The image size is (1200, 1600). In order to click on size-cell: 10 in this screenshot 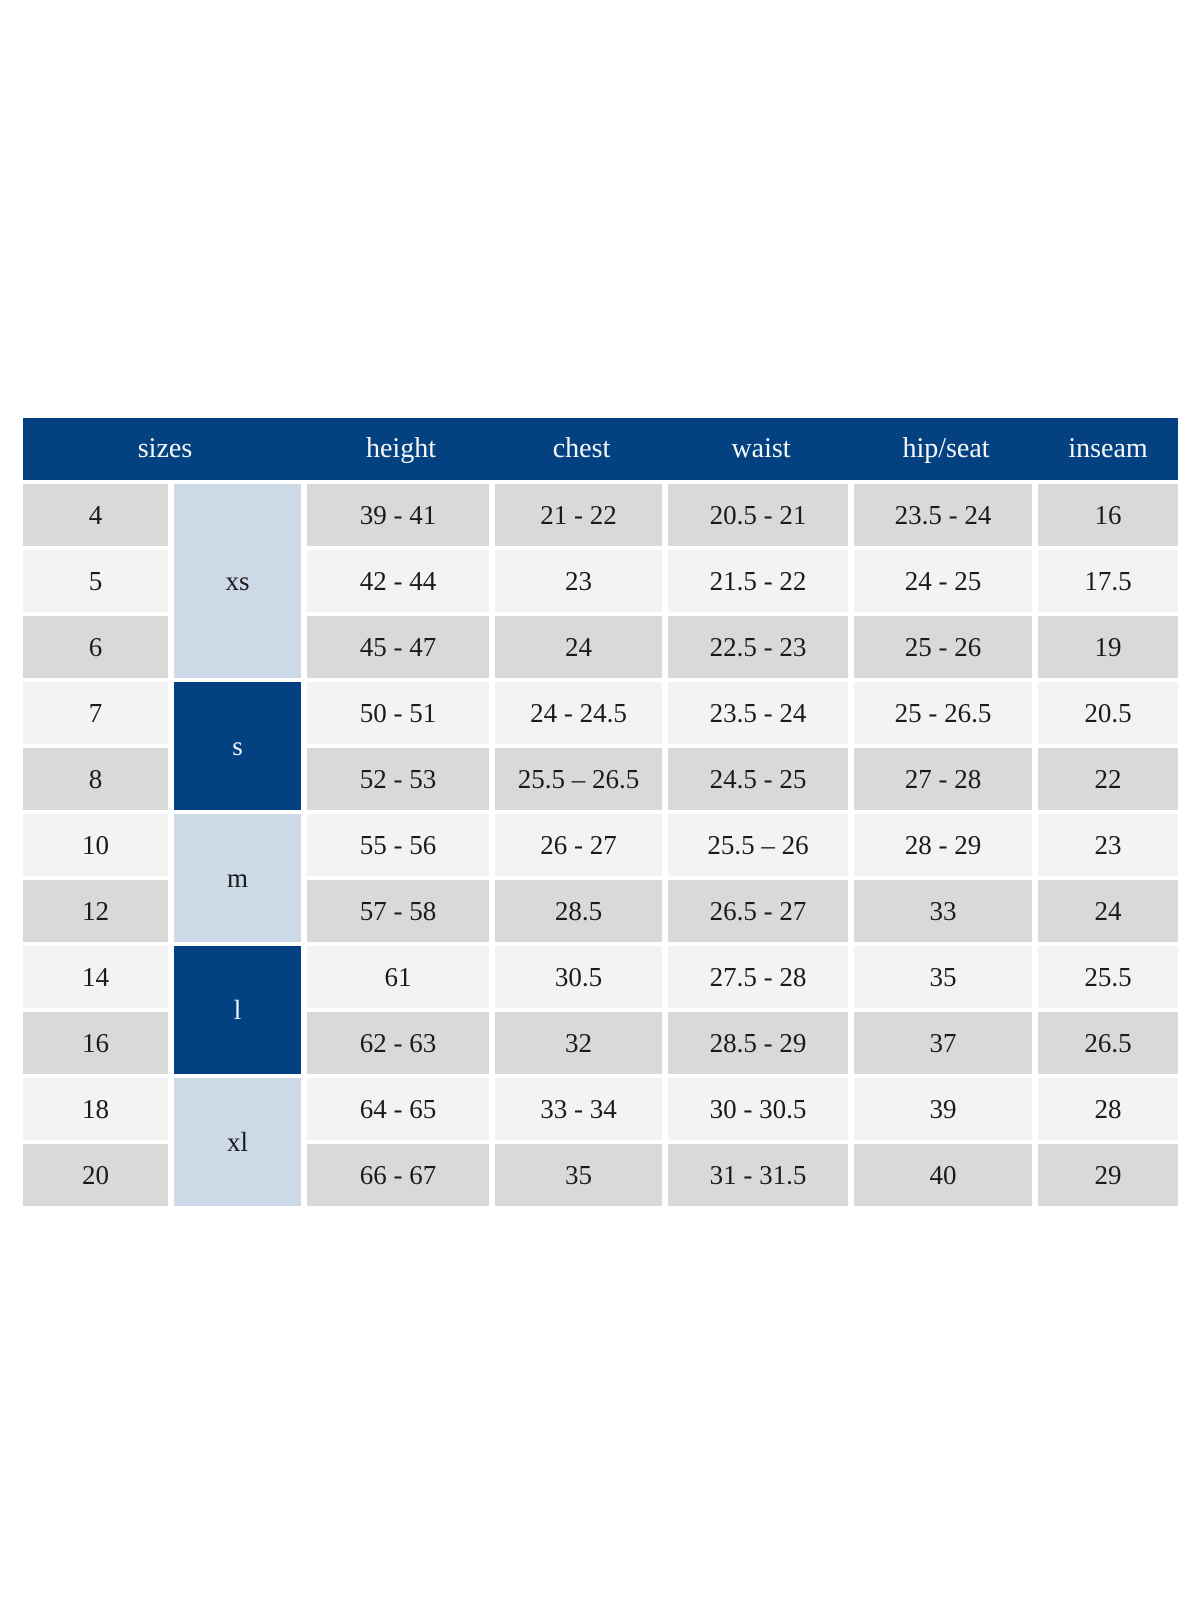, I will do `click(98, 847)`.